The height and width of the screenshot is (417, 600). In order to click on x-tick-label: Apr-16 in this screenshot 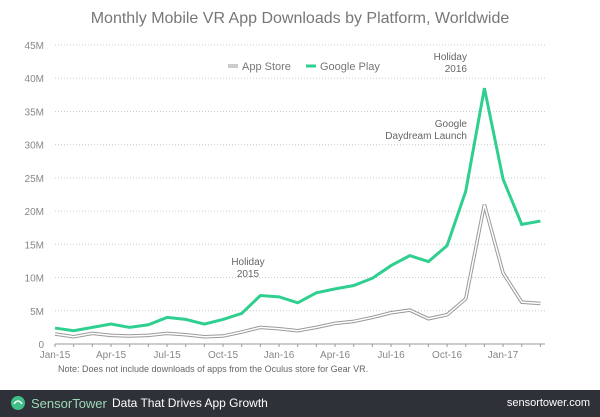, I will do `click(335, 355)`.